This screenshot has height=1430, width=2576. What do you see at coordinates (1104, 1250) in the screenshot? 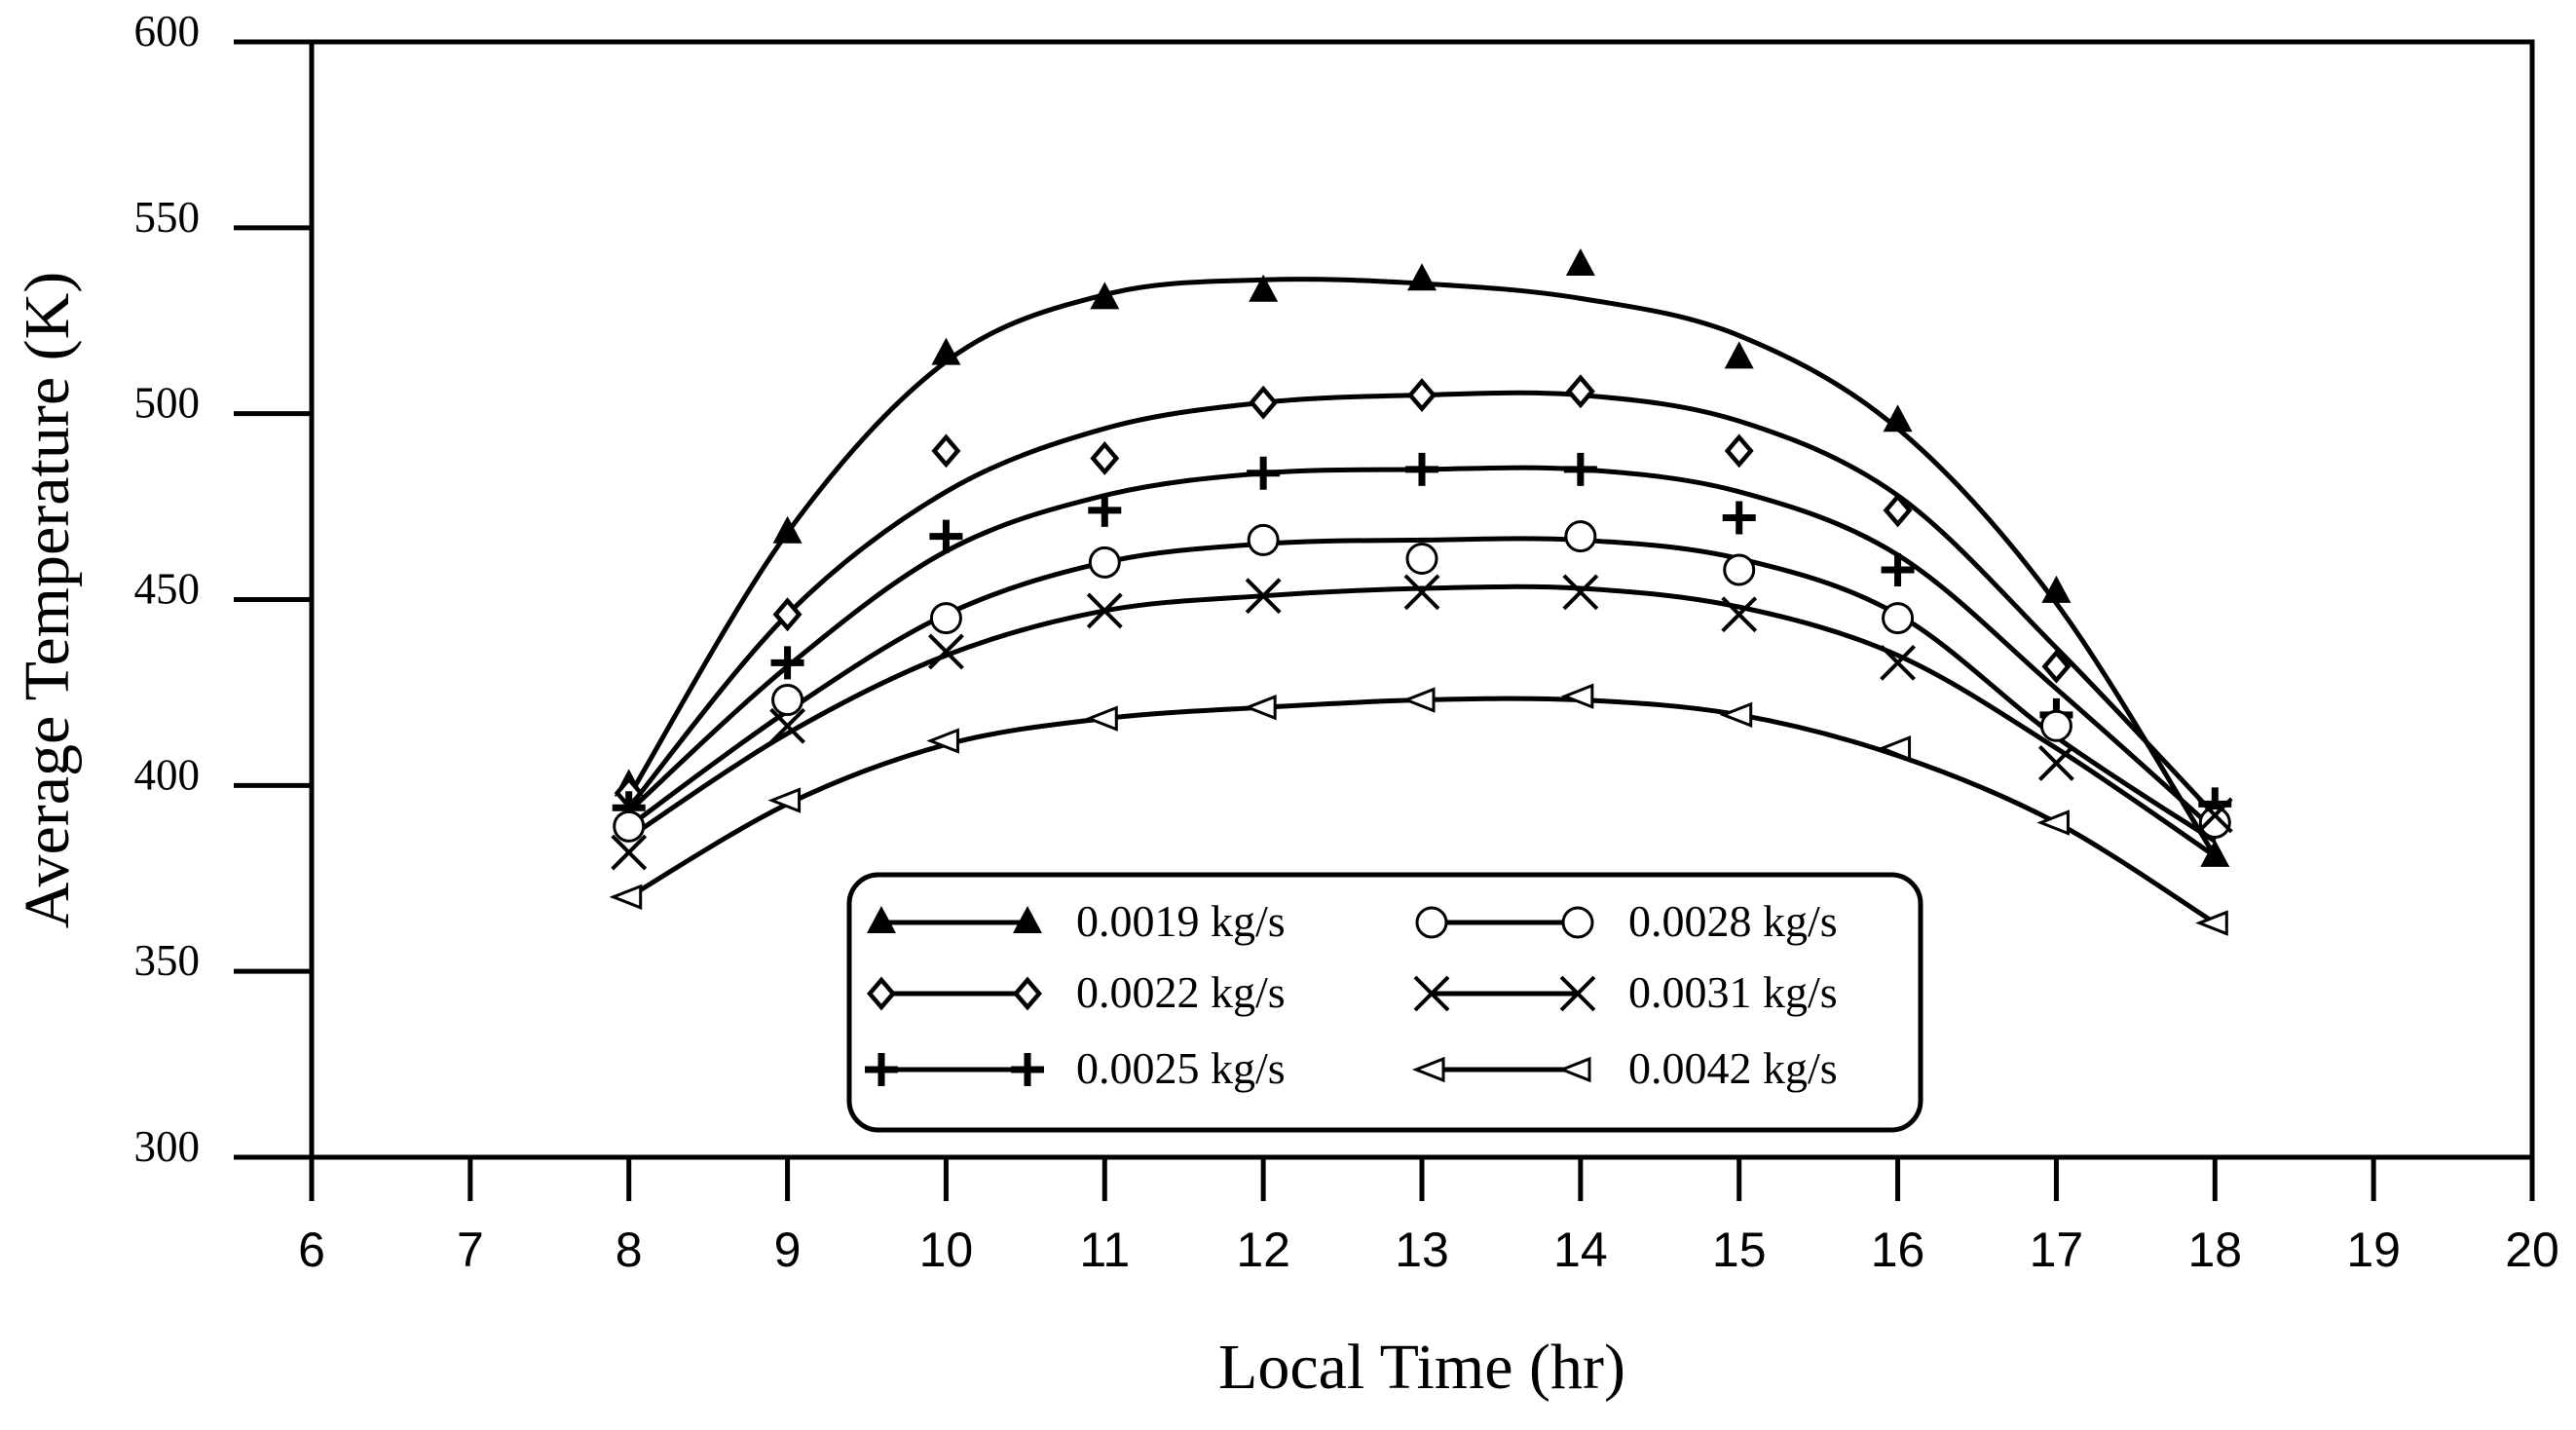
I see `x-tick-label: 11` at bounding box center [1104, 1250].